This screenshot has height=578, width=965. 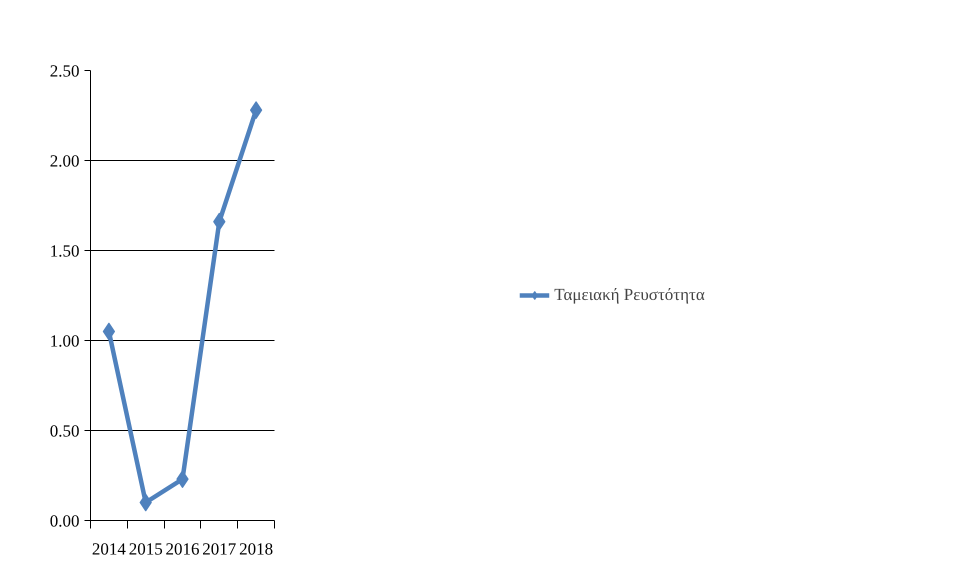 I want to click on y-tick-label: 1.50, so click(x=65, y=251).